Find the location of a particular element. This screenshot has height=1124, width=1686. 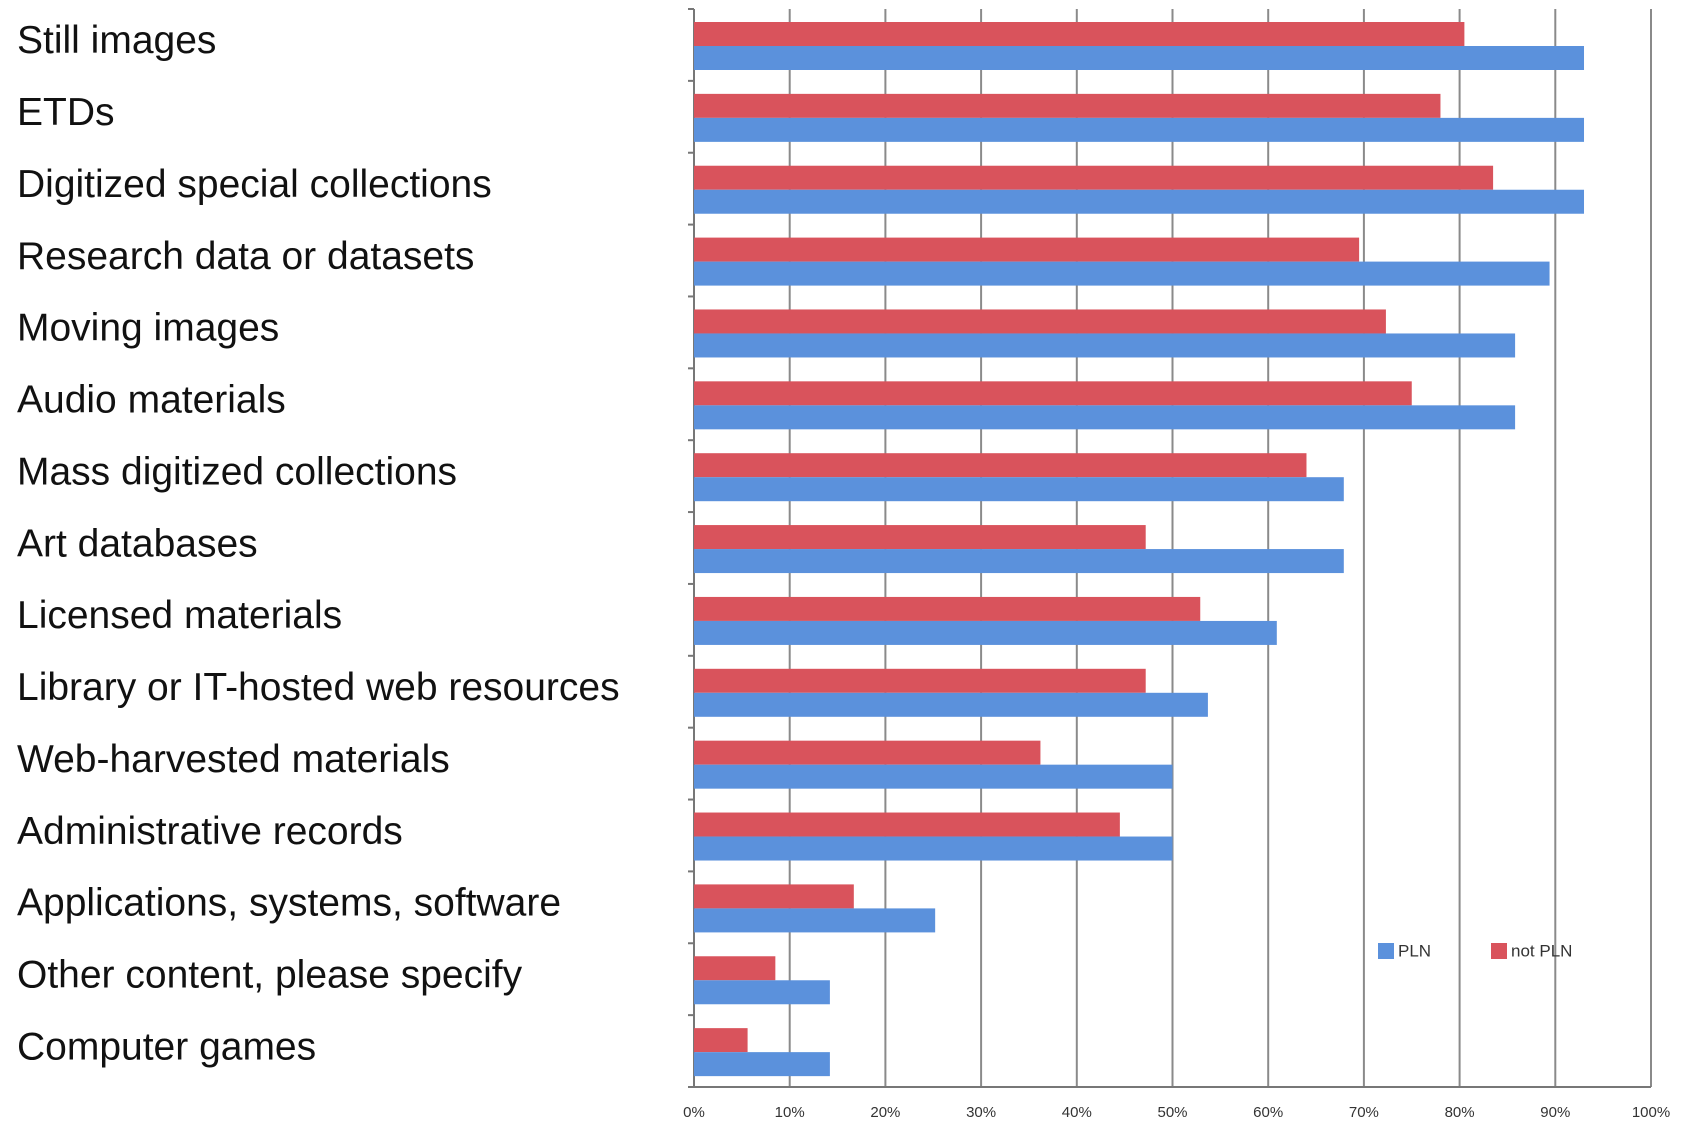

x-tick-label: 80% is located at coordinates (1460, 1112).